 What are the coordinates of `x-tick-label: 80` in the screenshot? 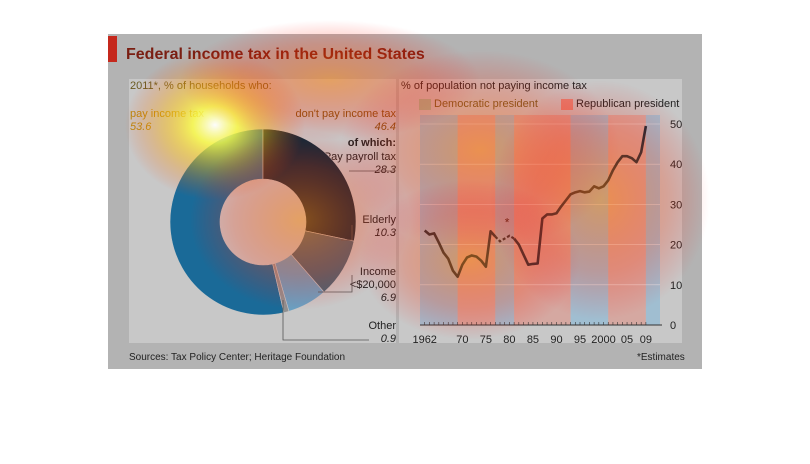 It's located at (509, 340).